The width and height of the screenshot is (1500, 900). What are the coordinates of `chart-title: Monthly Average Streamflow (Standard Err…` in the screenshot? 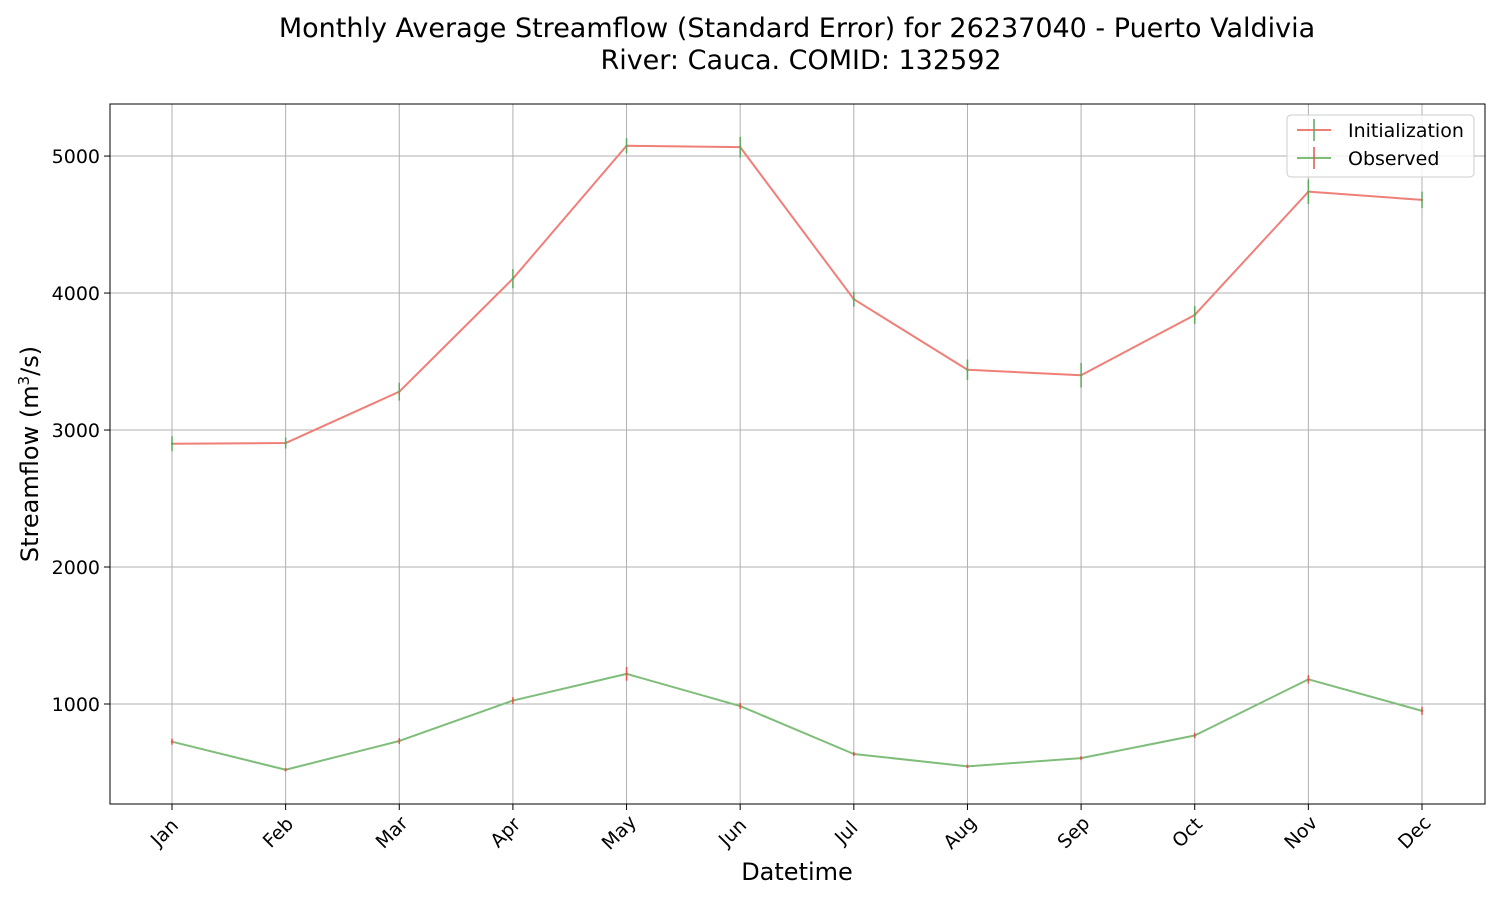 It's located at (797, 28).